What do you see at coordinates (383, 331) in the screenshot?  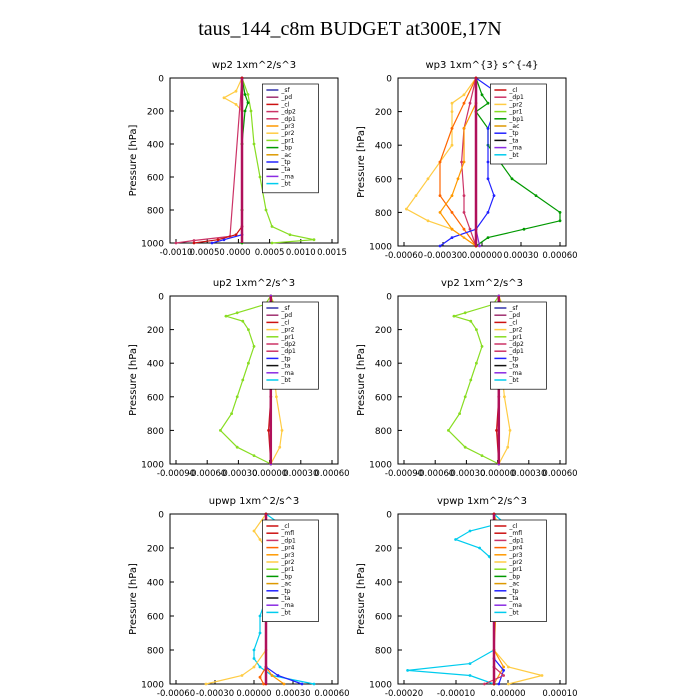 I see `y-tick-label: 200` at bounding box center [383, 331].